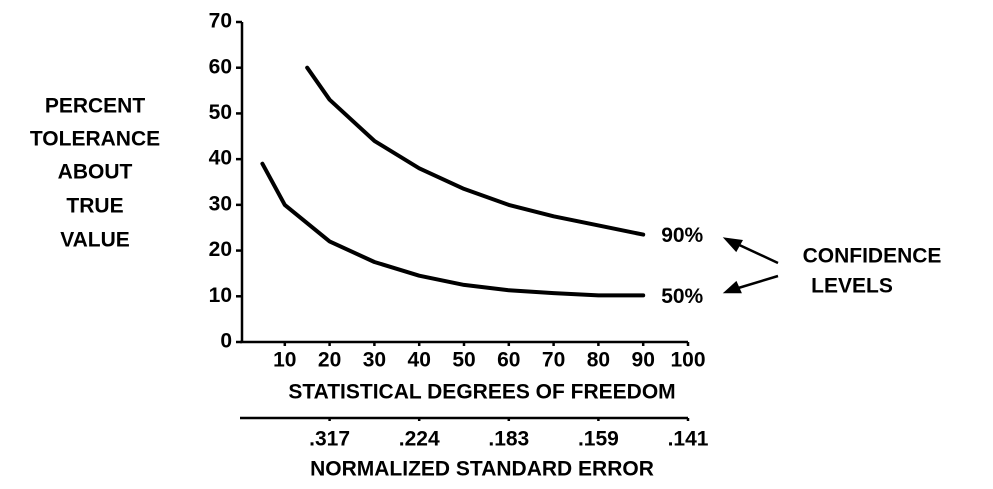  What do you see at coordinates (220, 21) in the screenshot?
I see `y-tick-label: 70` at bounding box center [220, 21].